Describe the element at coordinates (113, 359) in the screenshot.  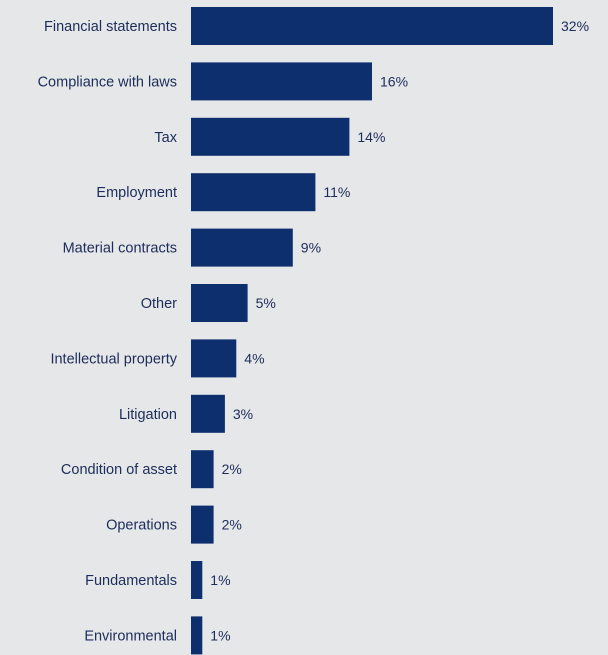
I see `category-label: Intellectual property` at that location.